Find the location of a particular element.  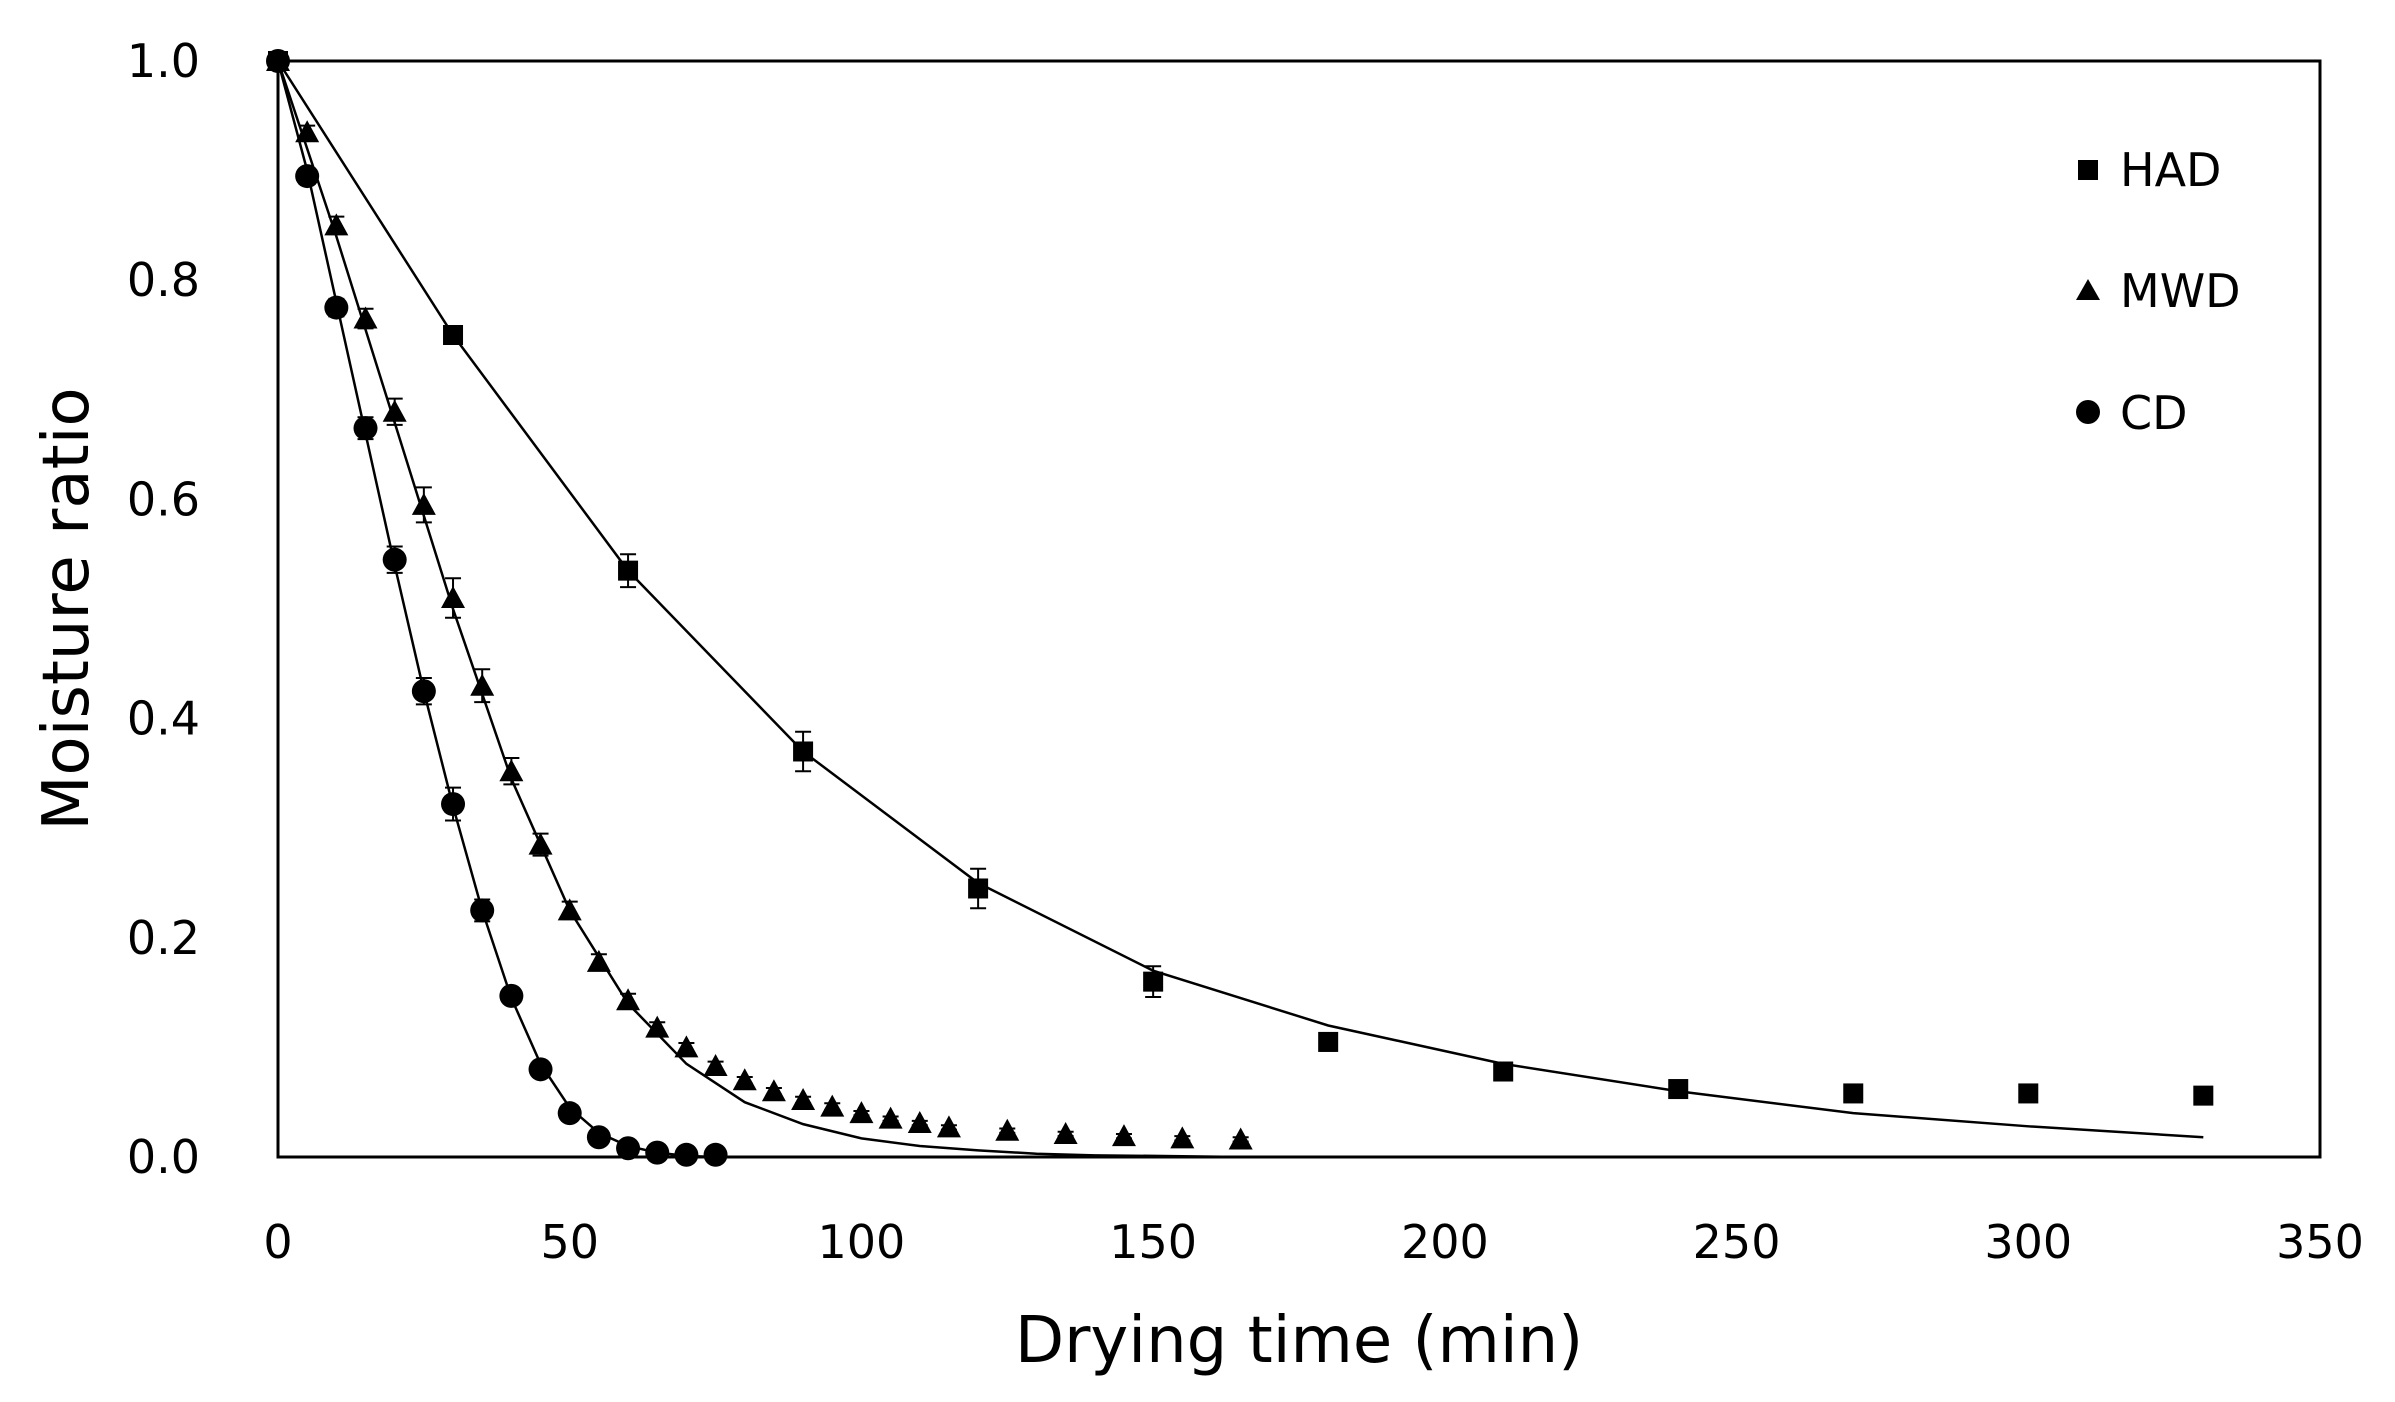

legend: HAD MWD CD is located at coordinates (2158, 291).